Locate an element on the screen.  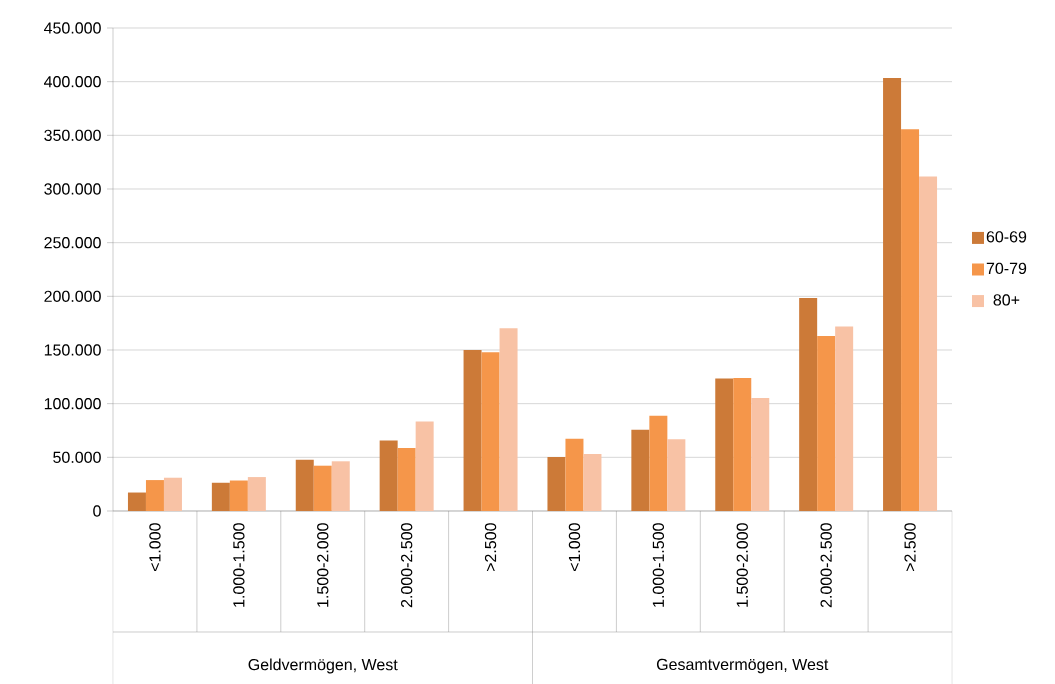
y-tick-label: 350.000 is located at coordinates (72, 135).